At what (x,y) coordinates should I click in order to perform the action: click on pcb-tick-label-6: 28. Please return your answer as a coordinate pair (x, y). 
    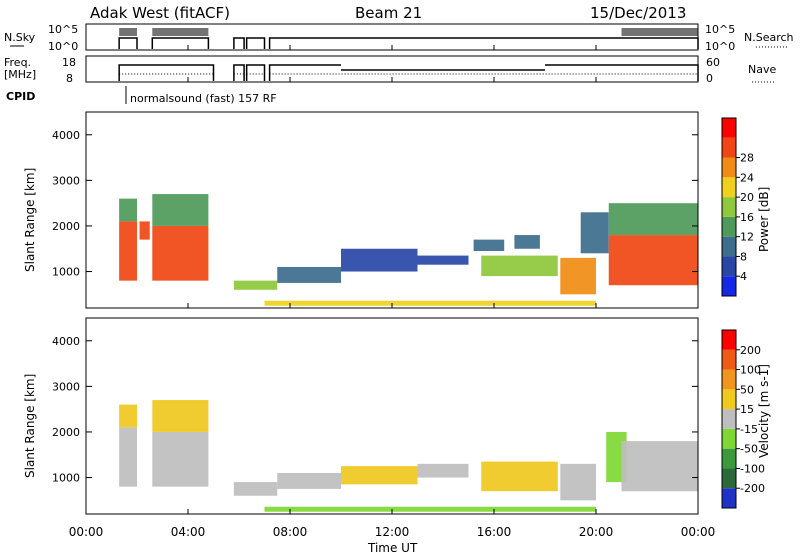
    Looking at the image, I should click on (747, 158).